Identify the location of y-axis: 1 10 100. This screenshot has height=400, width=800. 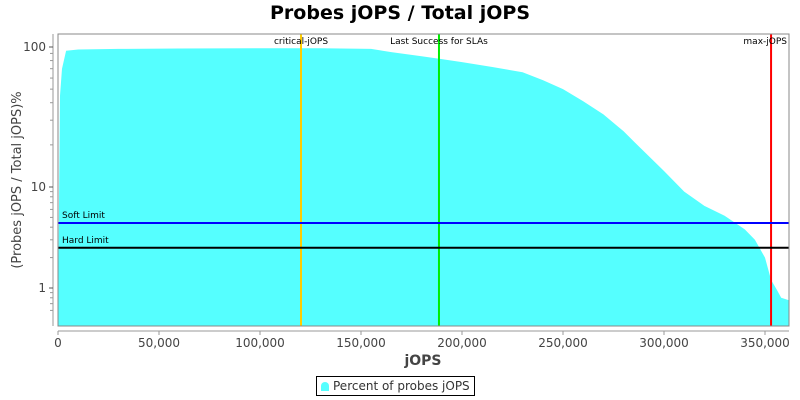
(38, 180).